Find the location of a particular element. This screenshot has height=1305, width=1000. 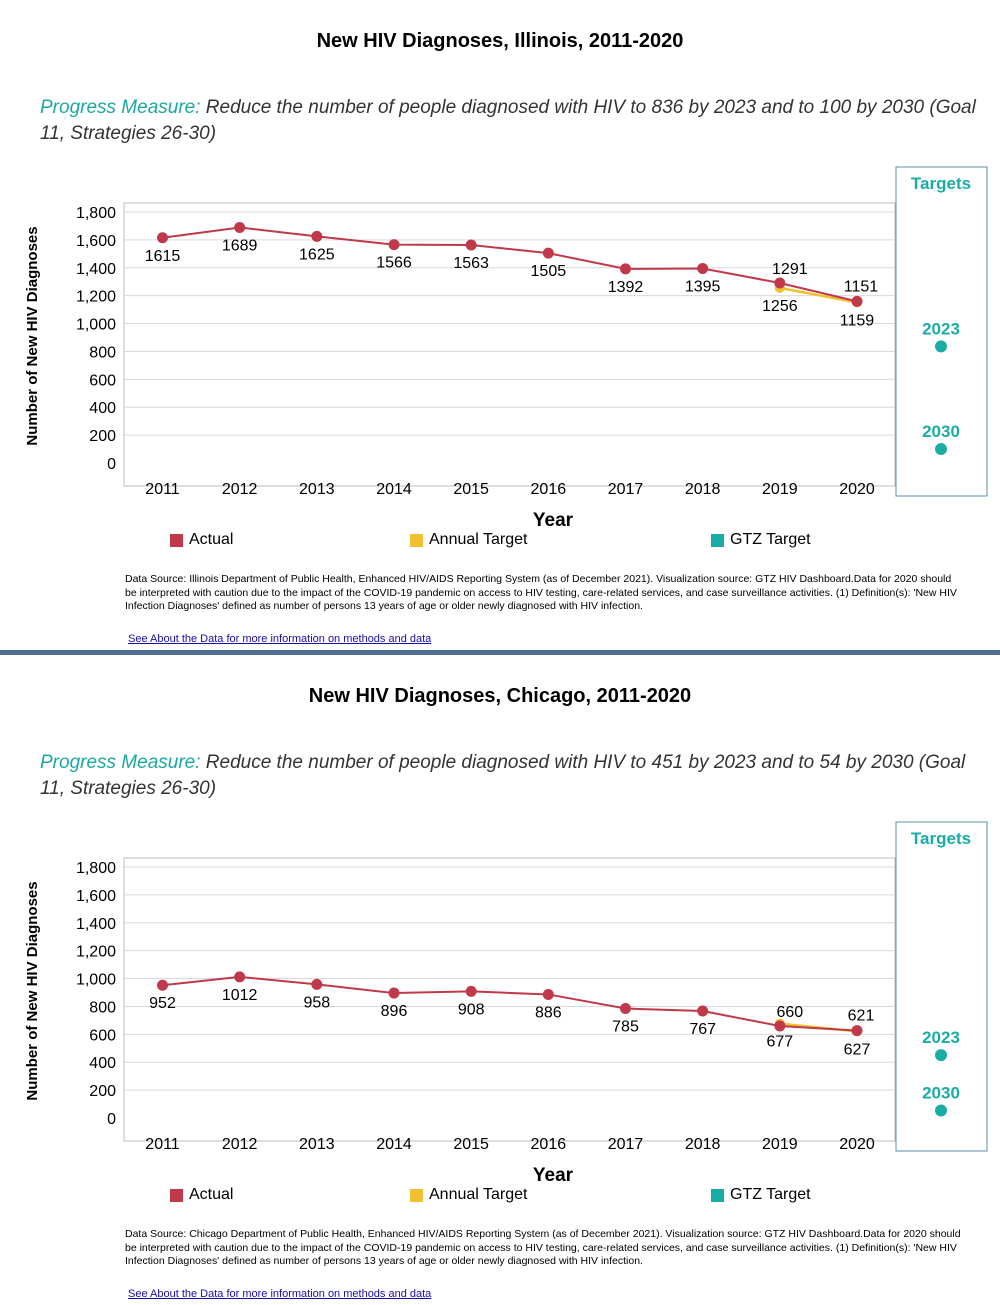

y-tick-label: 800 is located at coordinates (102, 352).